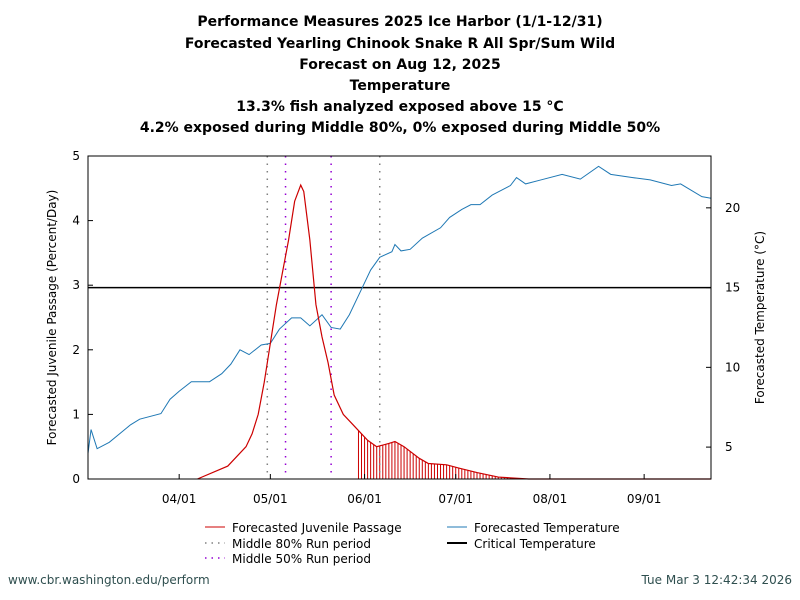  Describe the element at coordinates (732, 208) in the screenshot. I see `y2-tick-label: 20` at that location.